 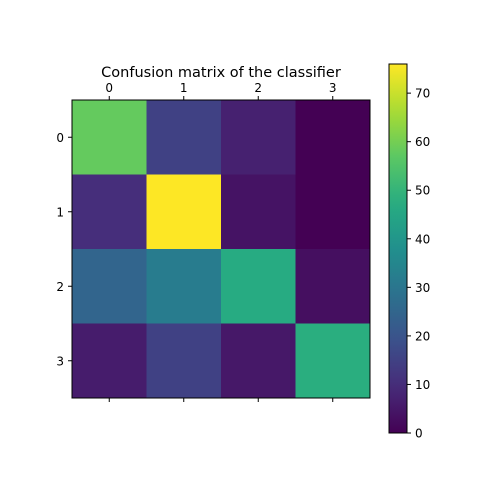 What do you see at coordinates (422, 239) in the screenshot?
I see `colorbar-tick-label: 40` at bounding box center [422, 239].